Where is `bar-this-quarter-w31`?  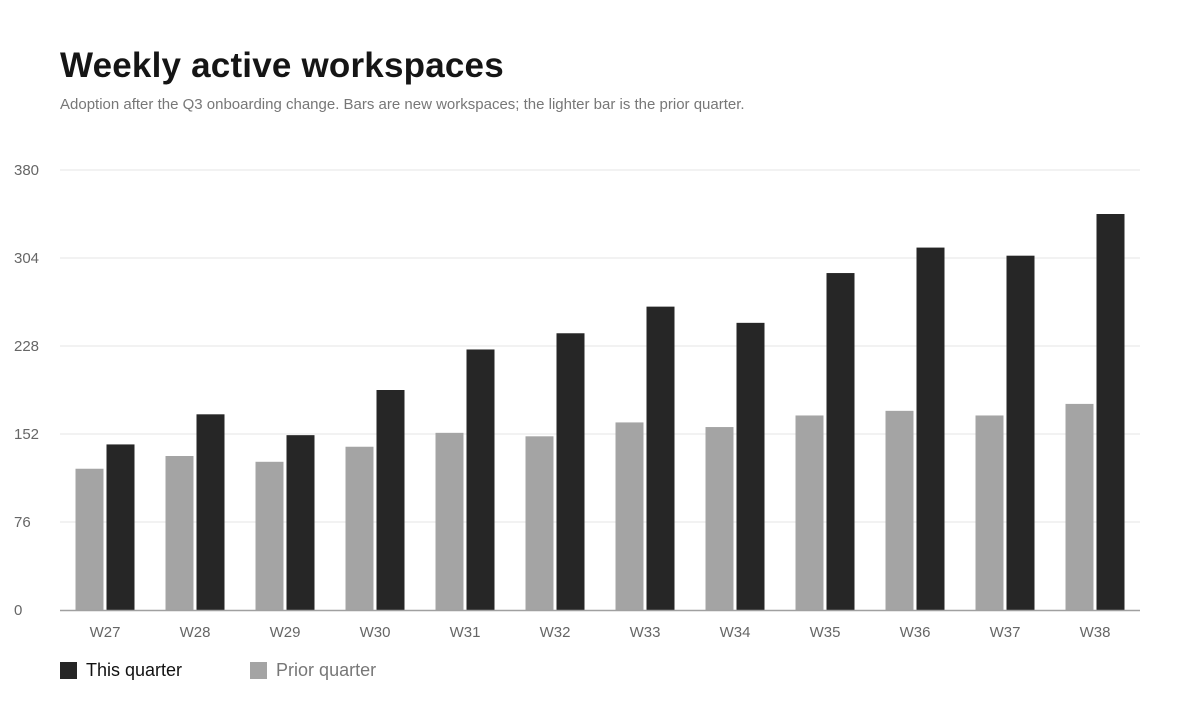 bar-this-quarter-w31 is located at coordinates (480, 479).